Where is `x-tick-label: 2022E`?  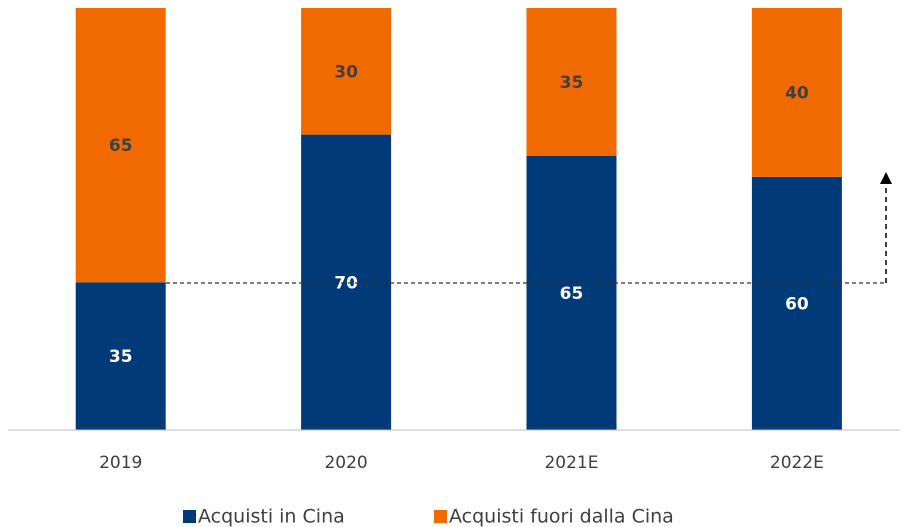
x-tick-label: 2022E is located at coordinates (797, 463).